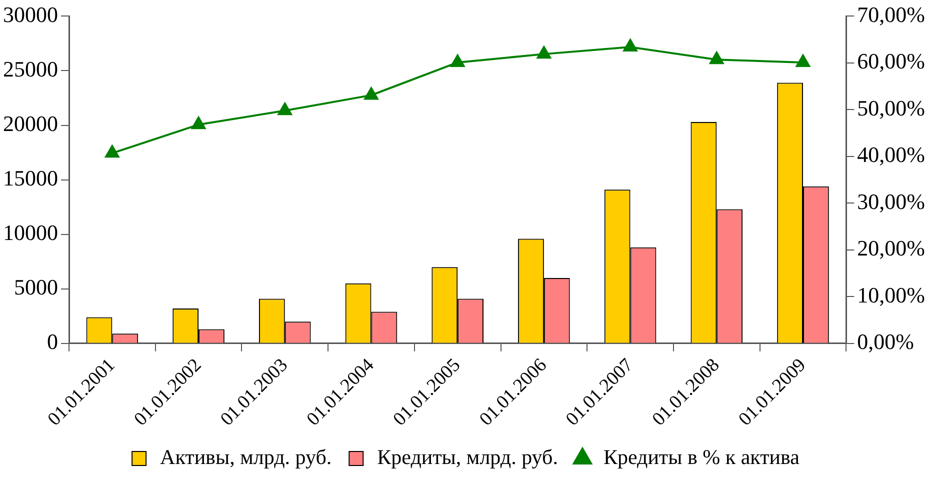  I want to click on y-tick-label: 30000, so click(30, 14).